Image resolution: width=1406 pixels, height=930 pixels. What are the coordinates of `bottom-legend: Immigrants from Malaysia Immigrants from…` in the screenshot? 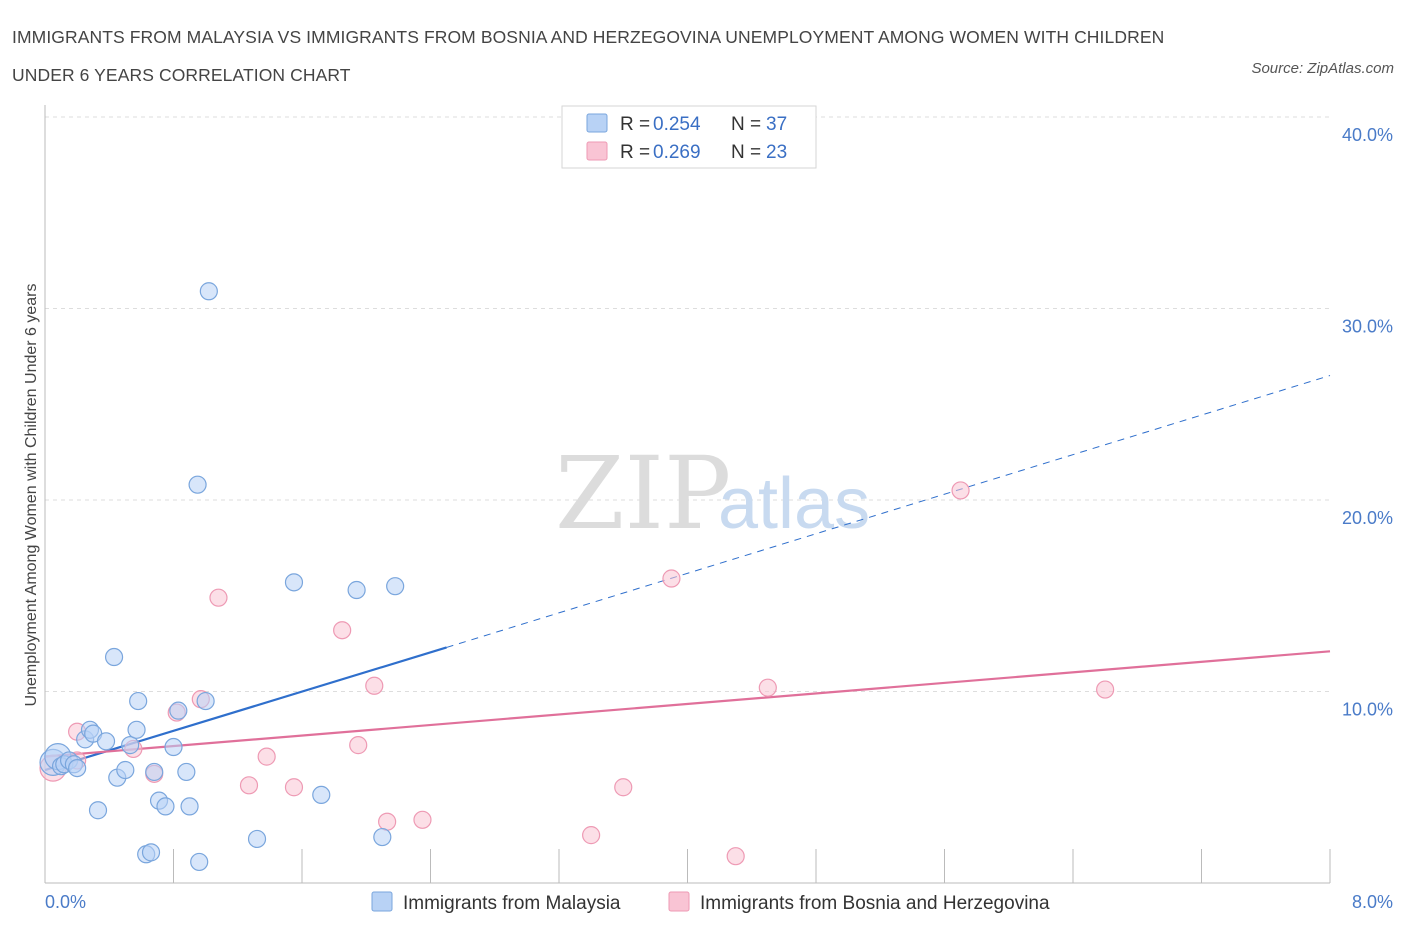 It's located at (710, 902).